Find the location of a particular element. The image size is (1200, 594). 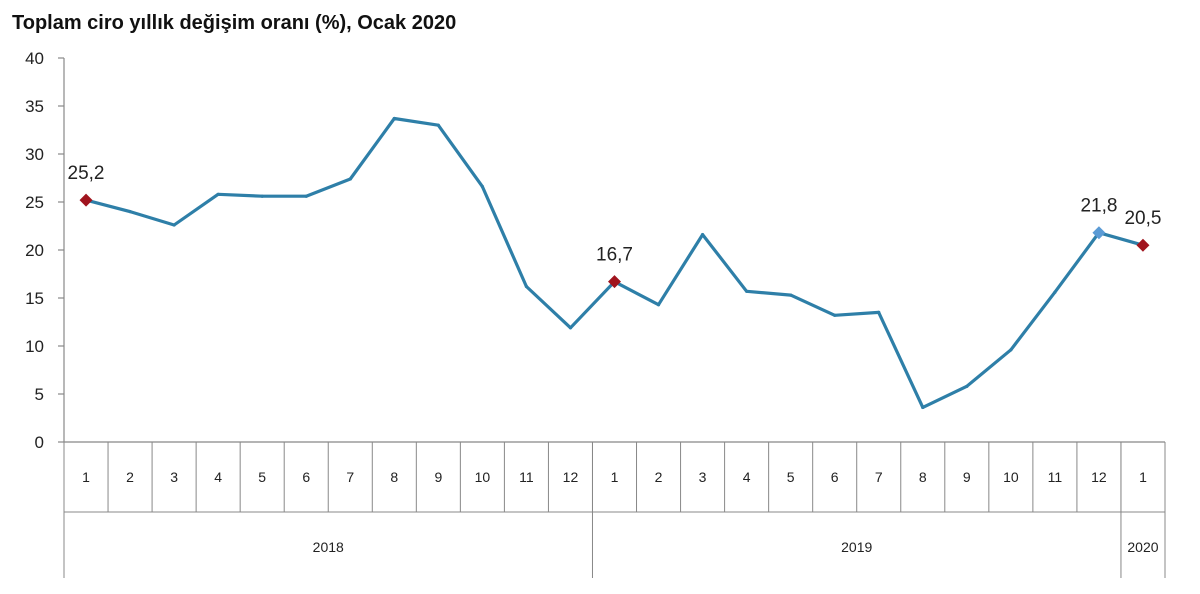

year-label: 2020 is located at coordinates (1142, 547).